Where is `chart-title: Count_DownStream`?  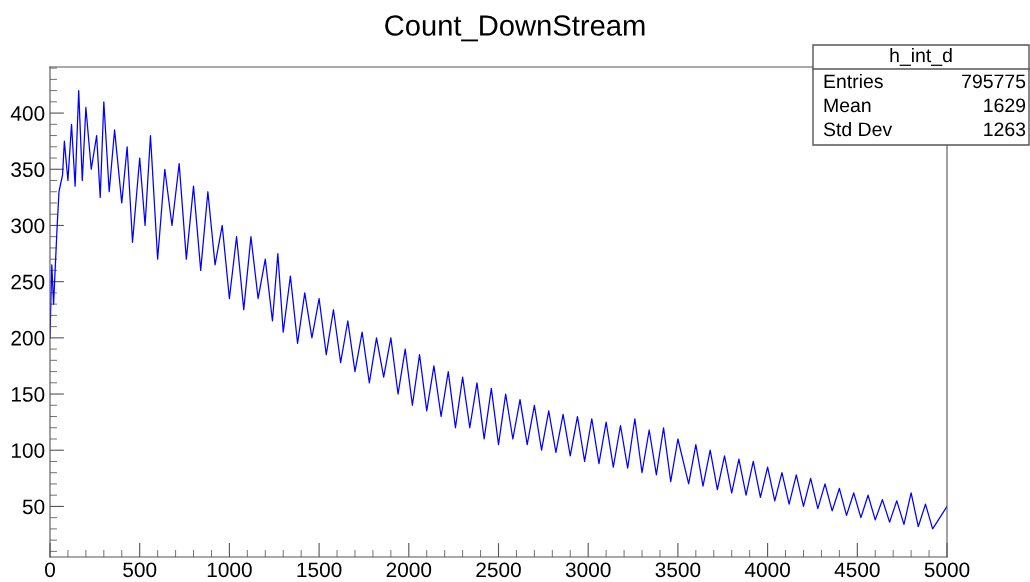
chart-title: Count_DownStream is located at coordinates (515, 28).